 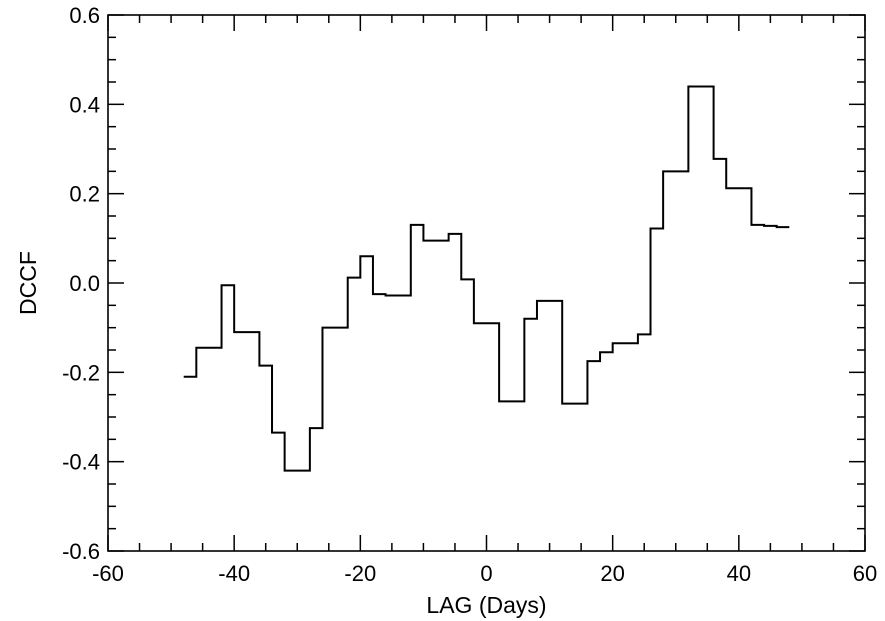 I want to click on x-tick-label: 40, so click(x=739, y=573).